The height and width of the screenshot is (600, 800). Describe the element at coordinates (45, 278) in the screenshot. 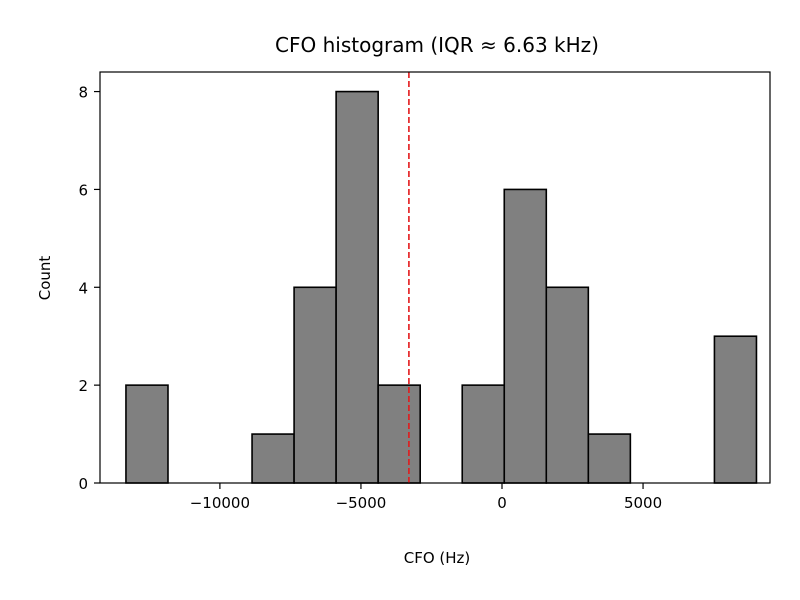

I see `y-axis-label: Count` at that location.